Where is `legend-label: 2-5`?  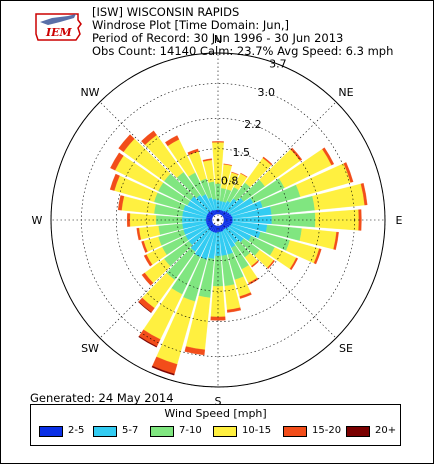
legend-label: 2-5 is located at coordinates (76, 430).